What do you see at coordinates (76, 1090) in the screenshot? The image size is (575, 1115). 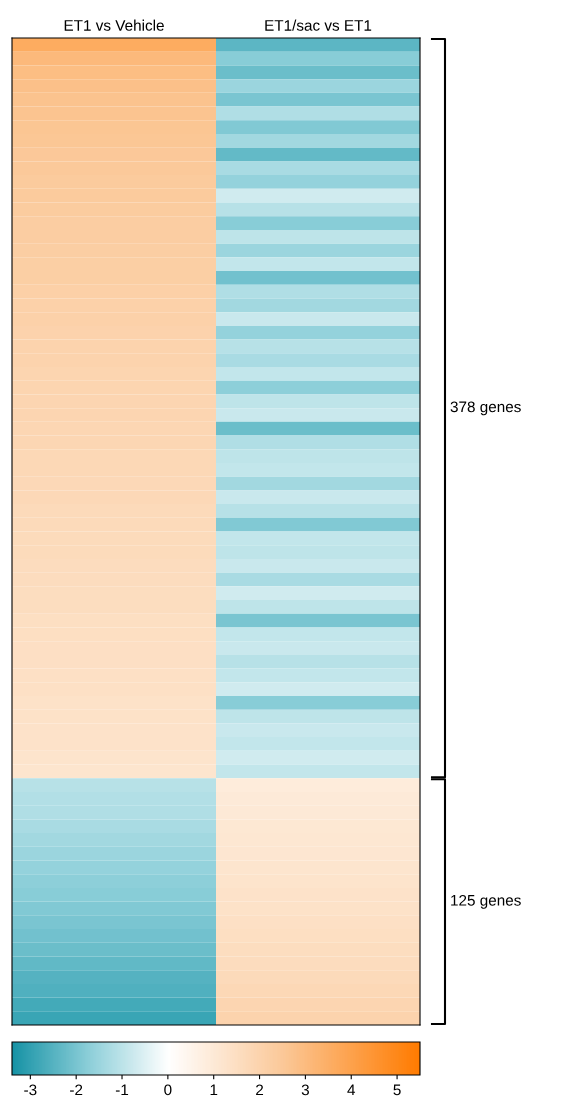 I see `color-bar-label: -2` at bounding box center [76, 1090].